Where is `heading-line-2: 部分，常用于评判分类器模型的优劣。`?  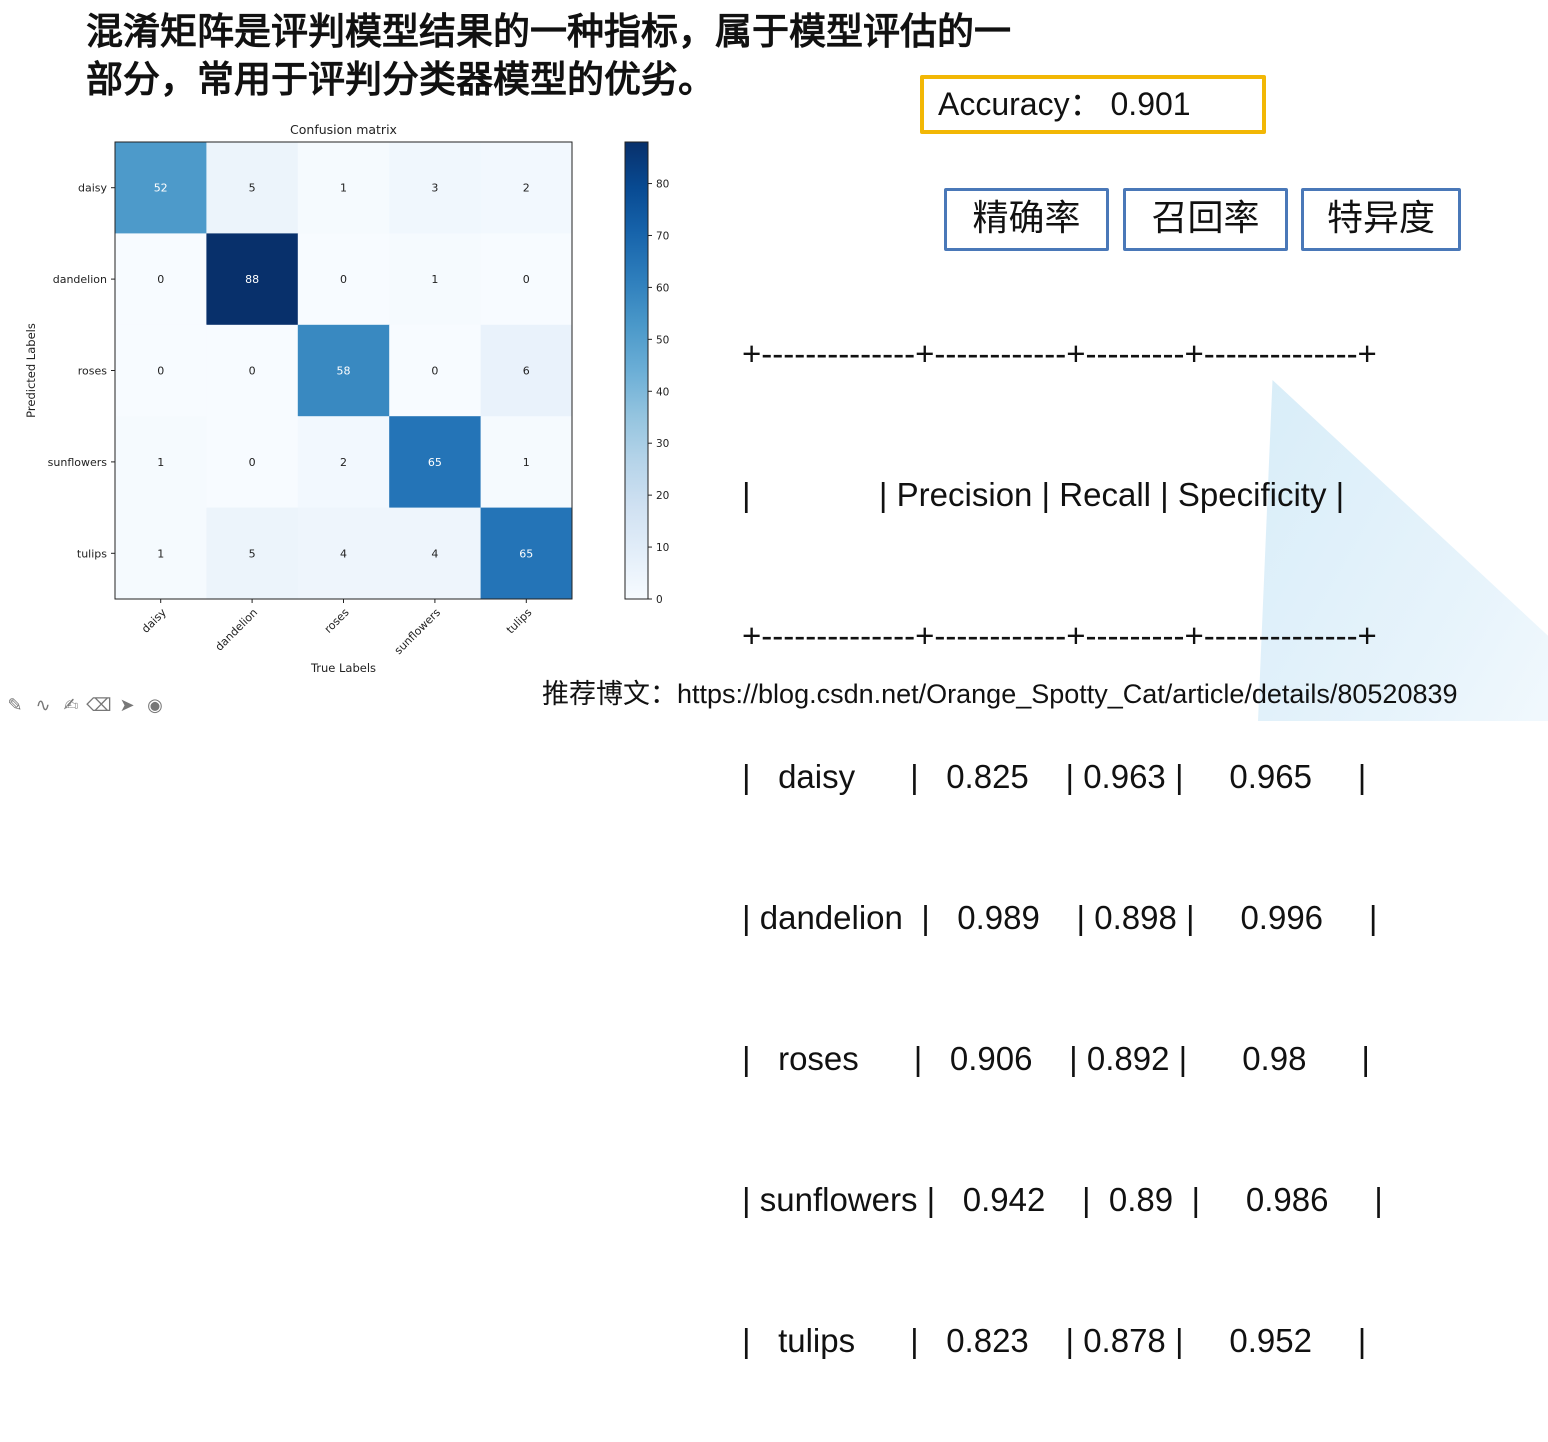
heading-line-2: 部分，常用于评判分类器模型的优劣。 is located at coordinates (400, 79).